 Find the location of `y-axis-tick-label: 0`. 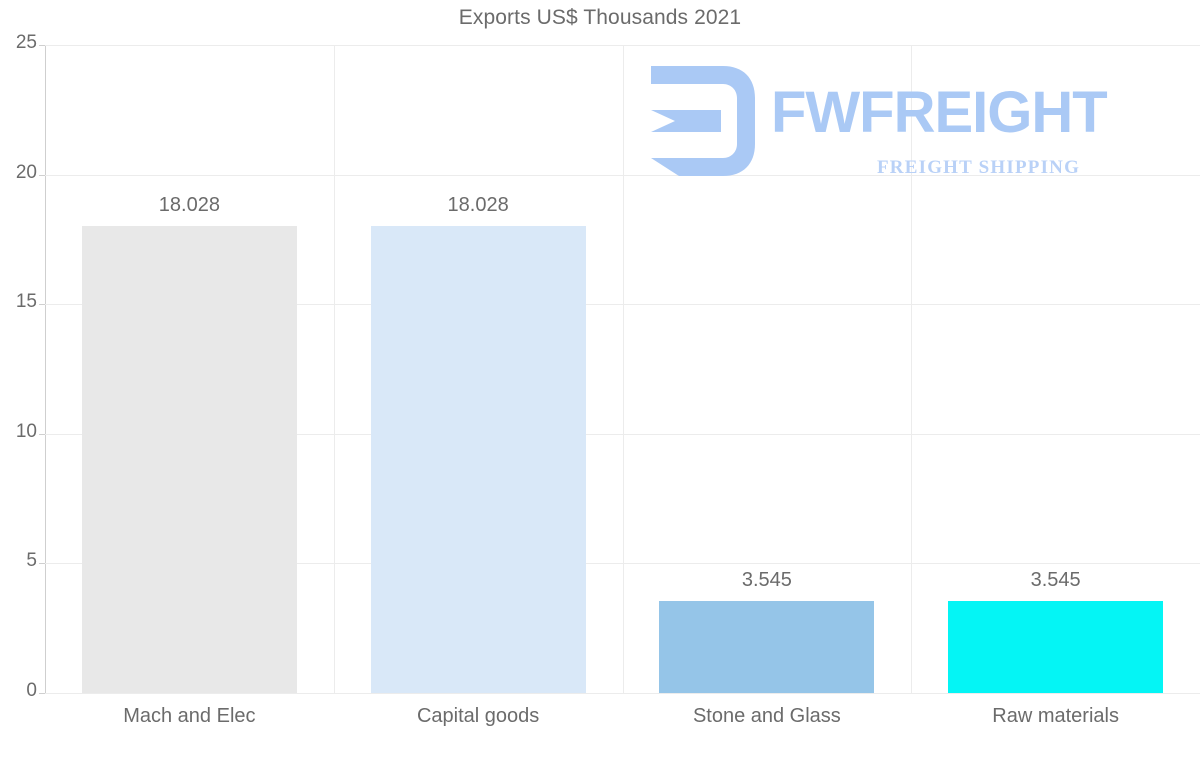

y-axis-tick-label: 0 is located at coordinates (31, 690).